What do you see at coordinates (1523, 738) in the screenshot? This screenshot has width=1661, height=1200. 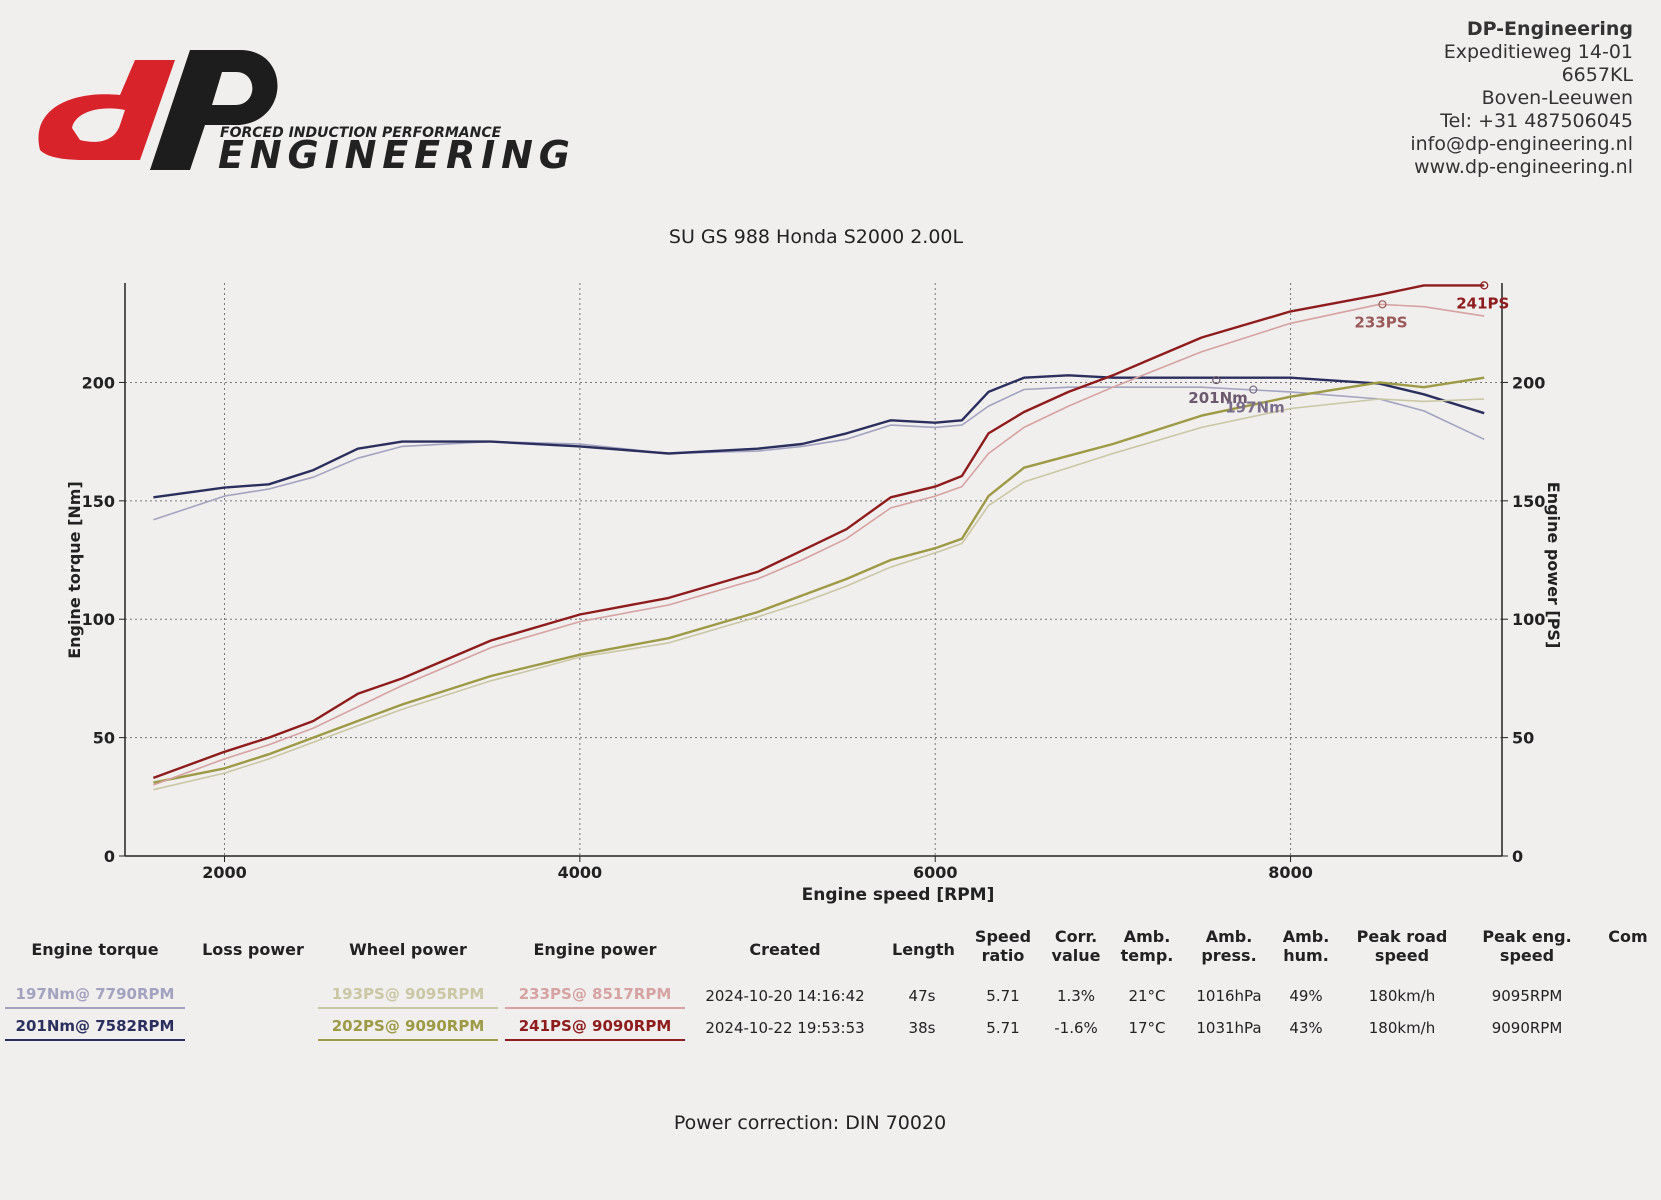 I see `y2-tick-label: 50` at bounding box center [1523, 738].